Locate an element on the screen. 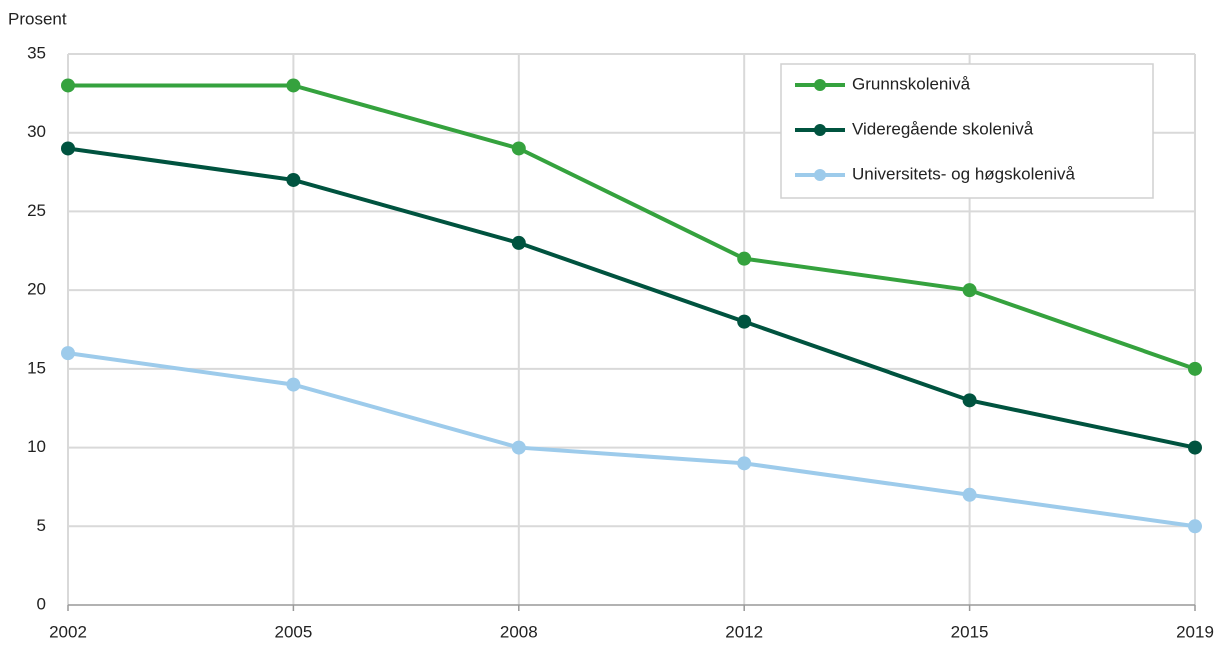  x-tick-label: 2008 is located at coordinates (519, 631).